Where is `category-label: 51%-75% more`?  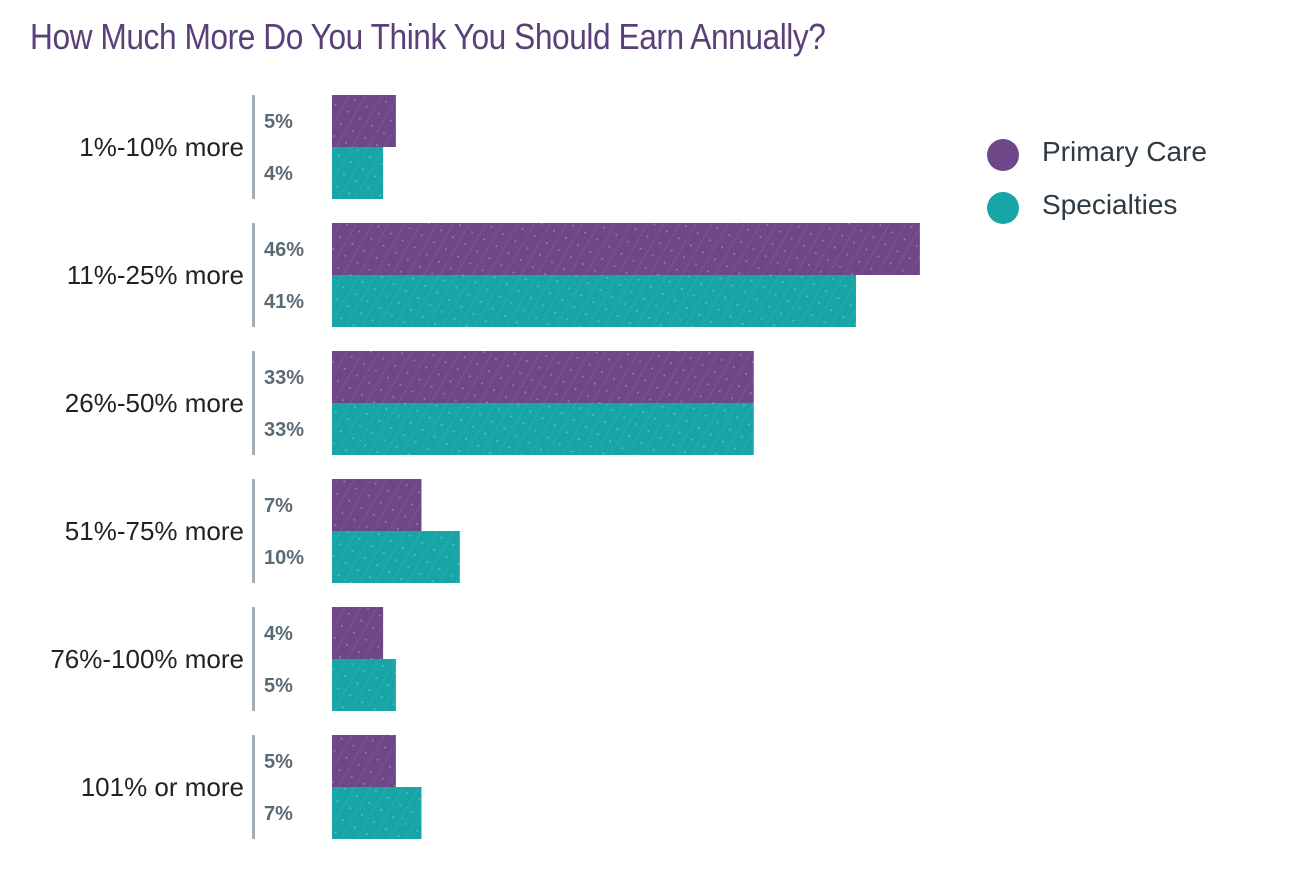
category-label: 51%-75% more is located at coordinates (154, 531).